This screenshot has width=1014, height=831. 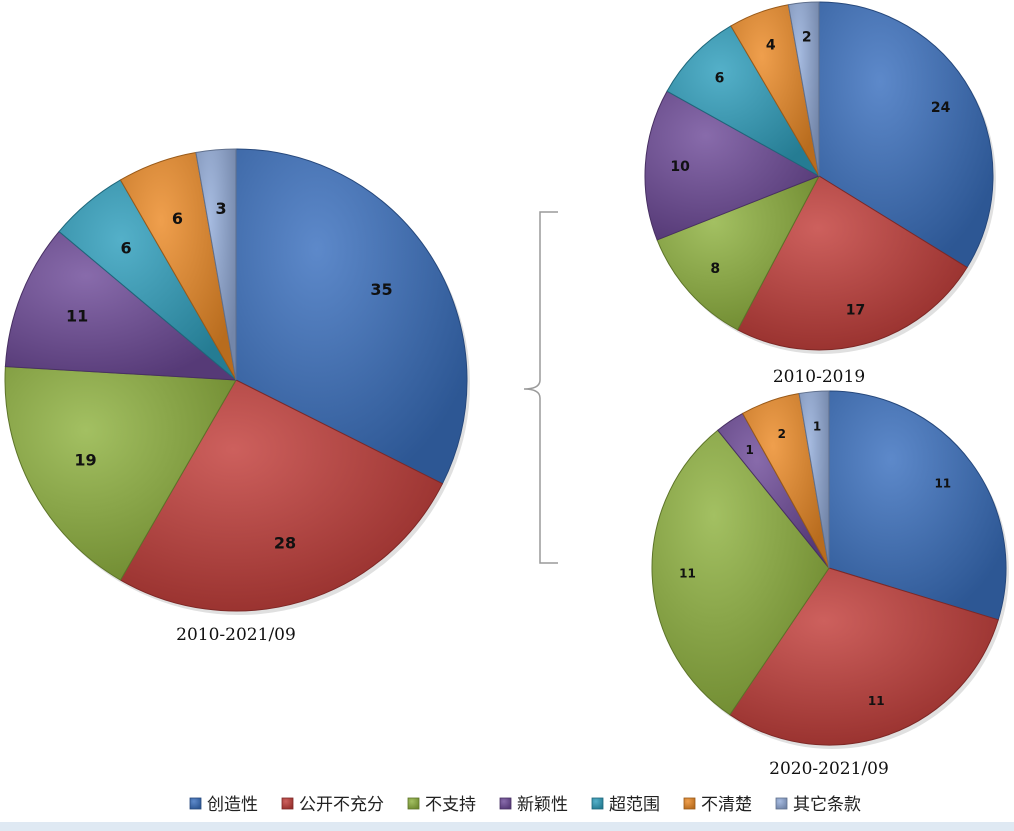 What do you see at coordinates (236, 635) in the screenshot?
I see `pie-caption: 2010-2021/09` at bounding box center [236, 635].